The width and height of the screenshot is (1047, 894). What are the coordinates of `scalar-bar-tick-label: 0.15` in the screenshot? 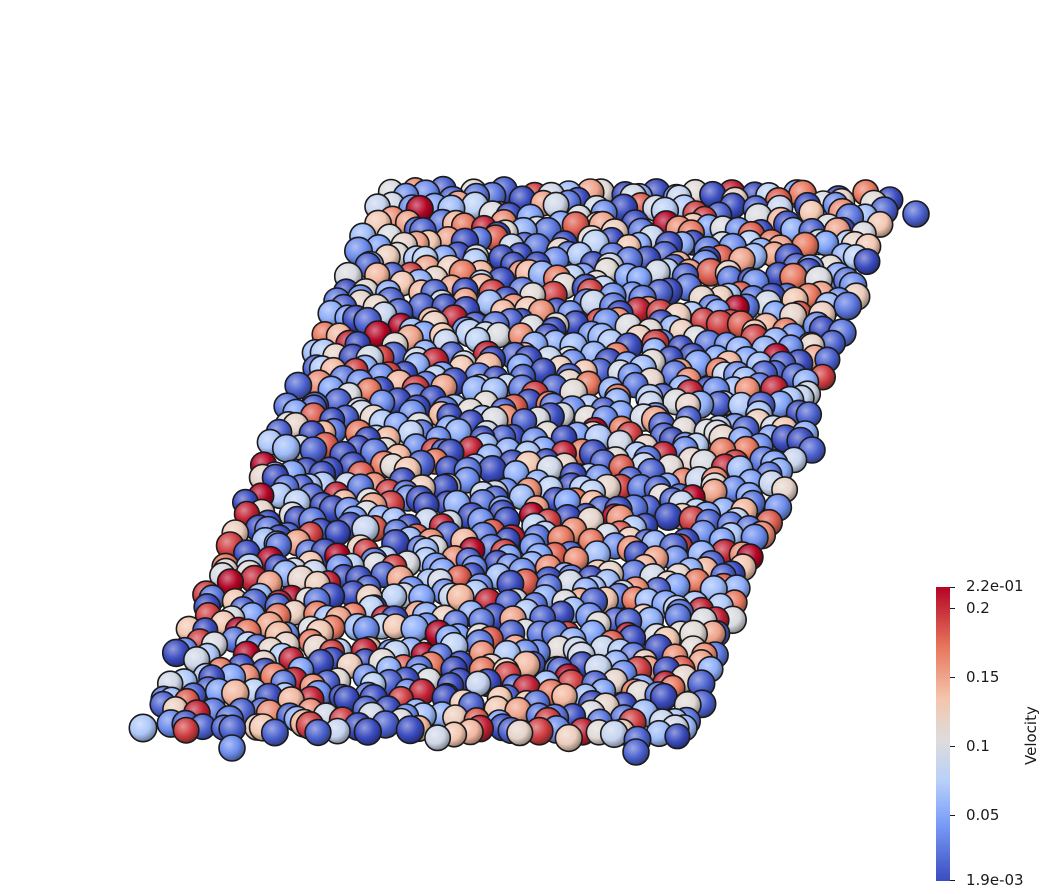 It's located at (983, 677).